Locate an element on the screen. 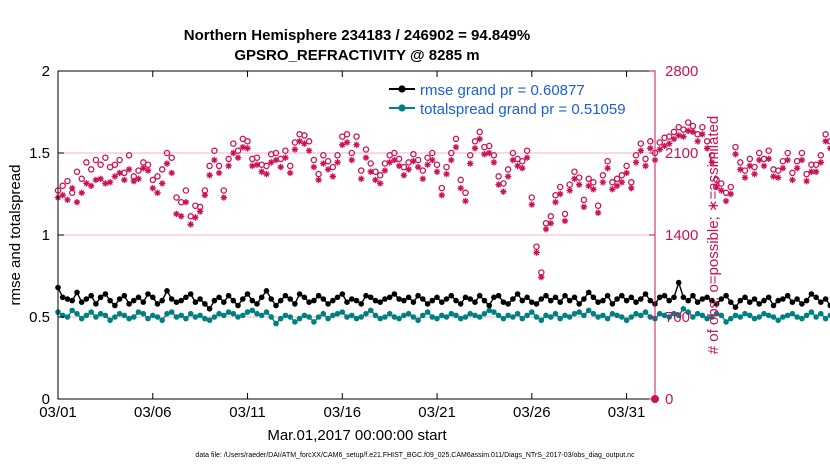 Image resolution: width=830 pixels, height=470 pixels. right-axis-label: # of obs: o=possible; ∗=assimilated is located at coordinates (713, 235).